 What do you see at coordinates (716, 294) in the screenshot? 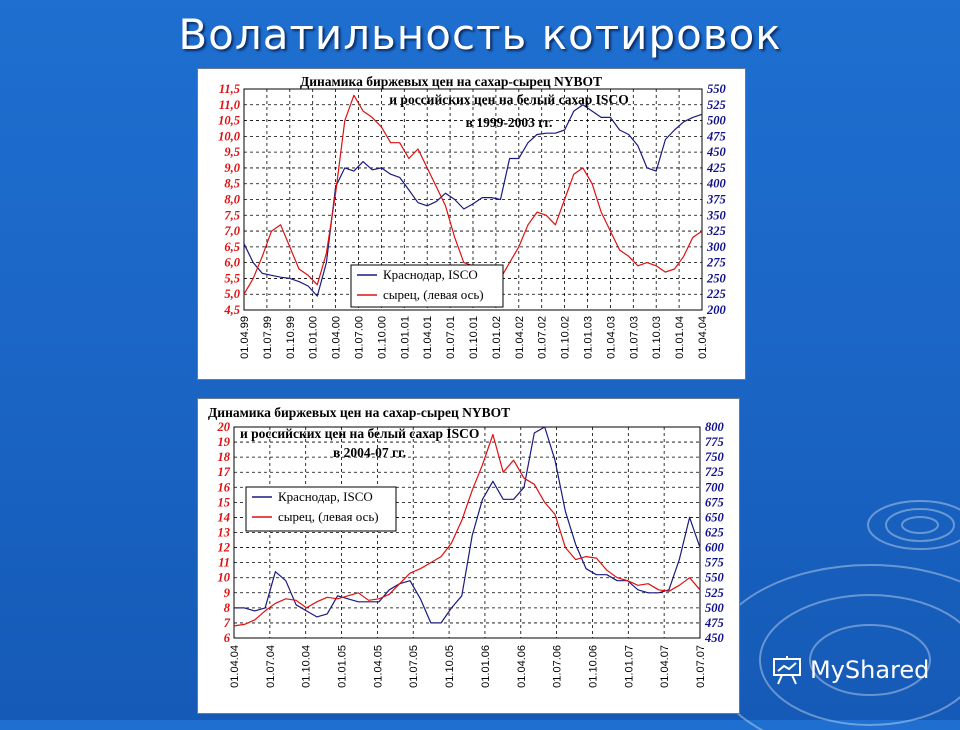
I see `y-right-tick-label: 225` at bounding box center [716, 294].